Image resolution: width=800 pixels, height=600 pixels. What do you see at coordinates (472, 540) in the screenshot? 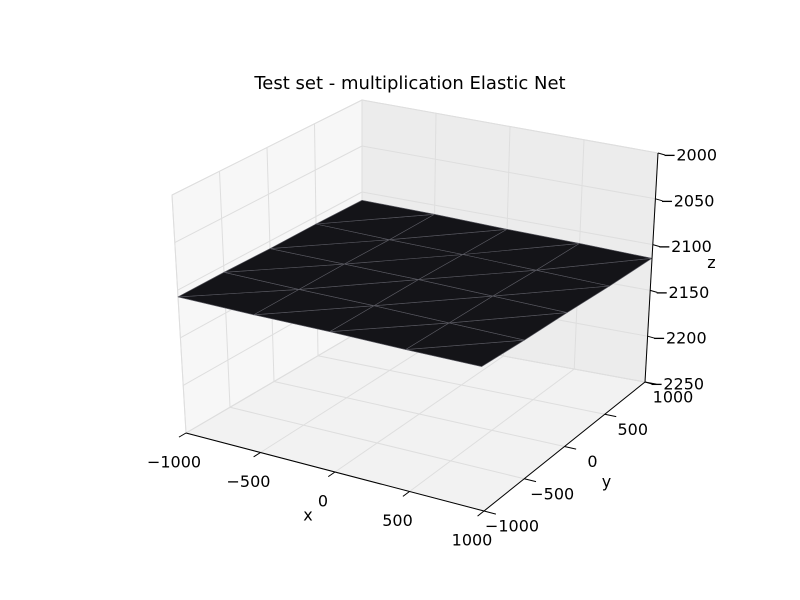
I see `x-tick-label: 1000` at bounding box center [472, 540].